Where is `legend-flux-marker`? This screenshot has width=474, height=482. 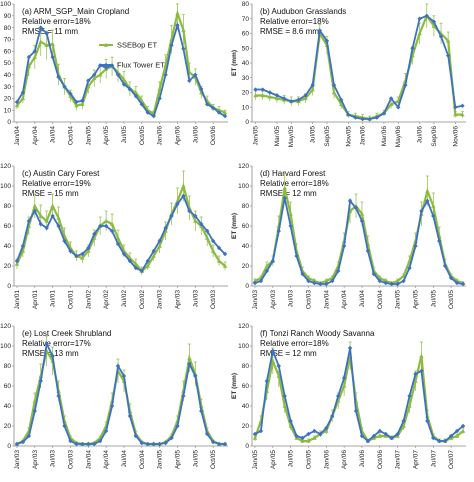 legend-flux-marker is located at coordinates (106, 65).